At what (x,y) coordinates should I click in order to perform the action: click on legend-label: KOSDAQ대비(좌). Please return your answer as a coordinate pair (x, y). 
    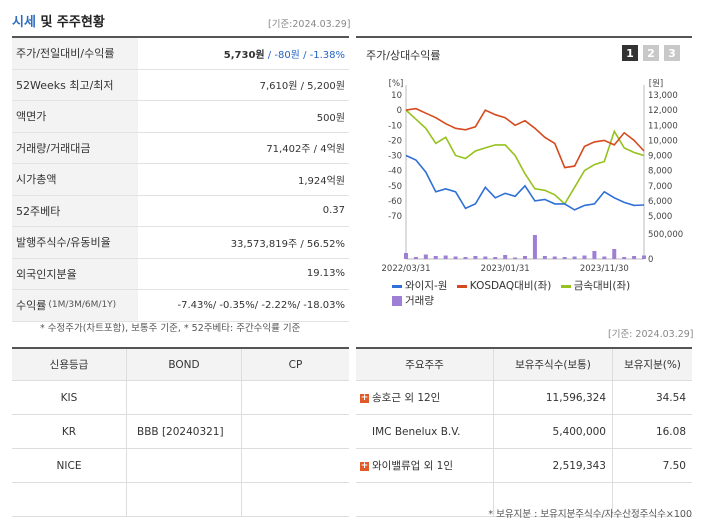
    Looking at the image, I should click on (510, 286).